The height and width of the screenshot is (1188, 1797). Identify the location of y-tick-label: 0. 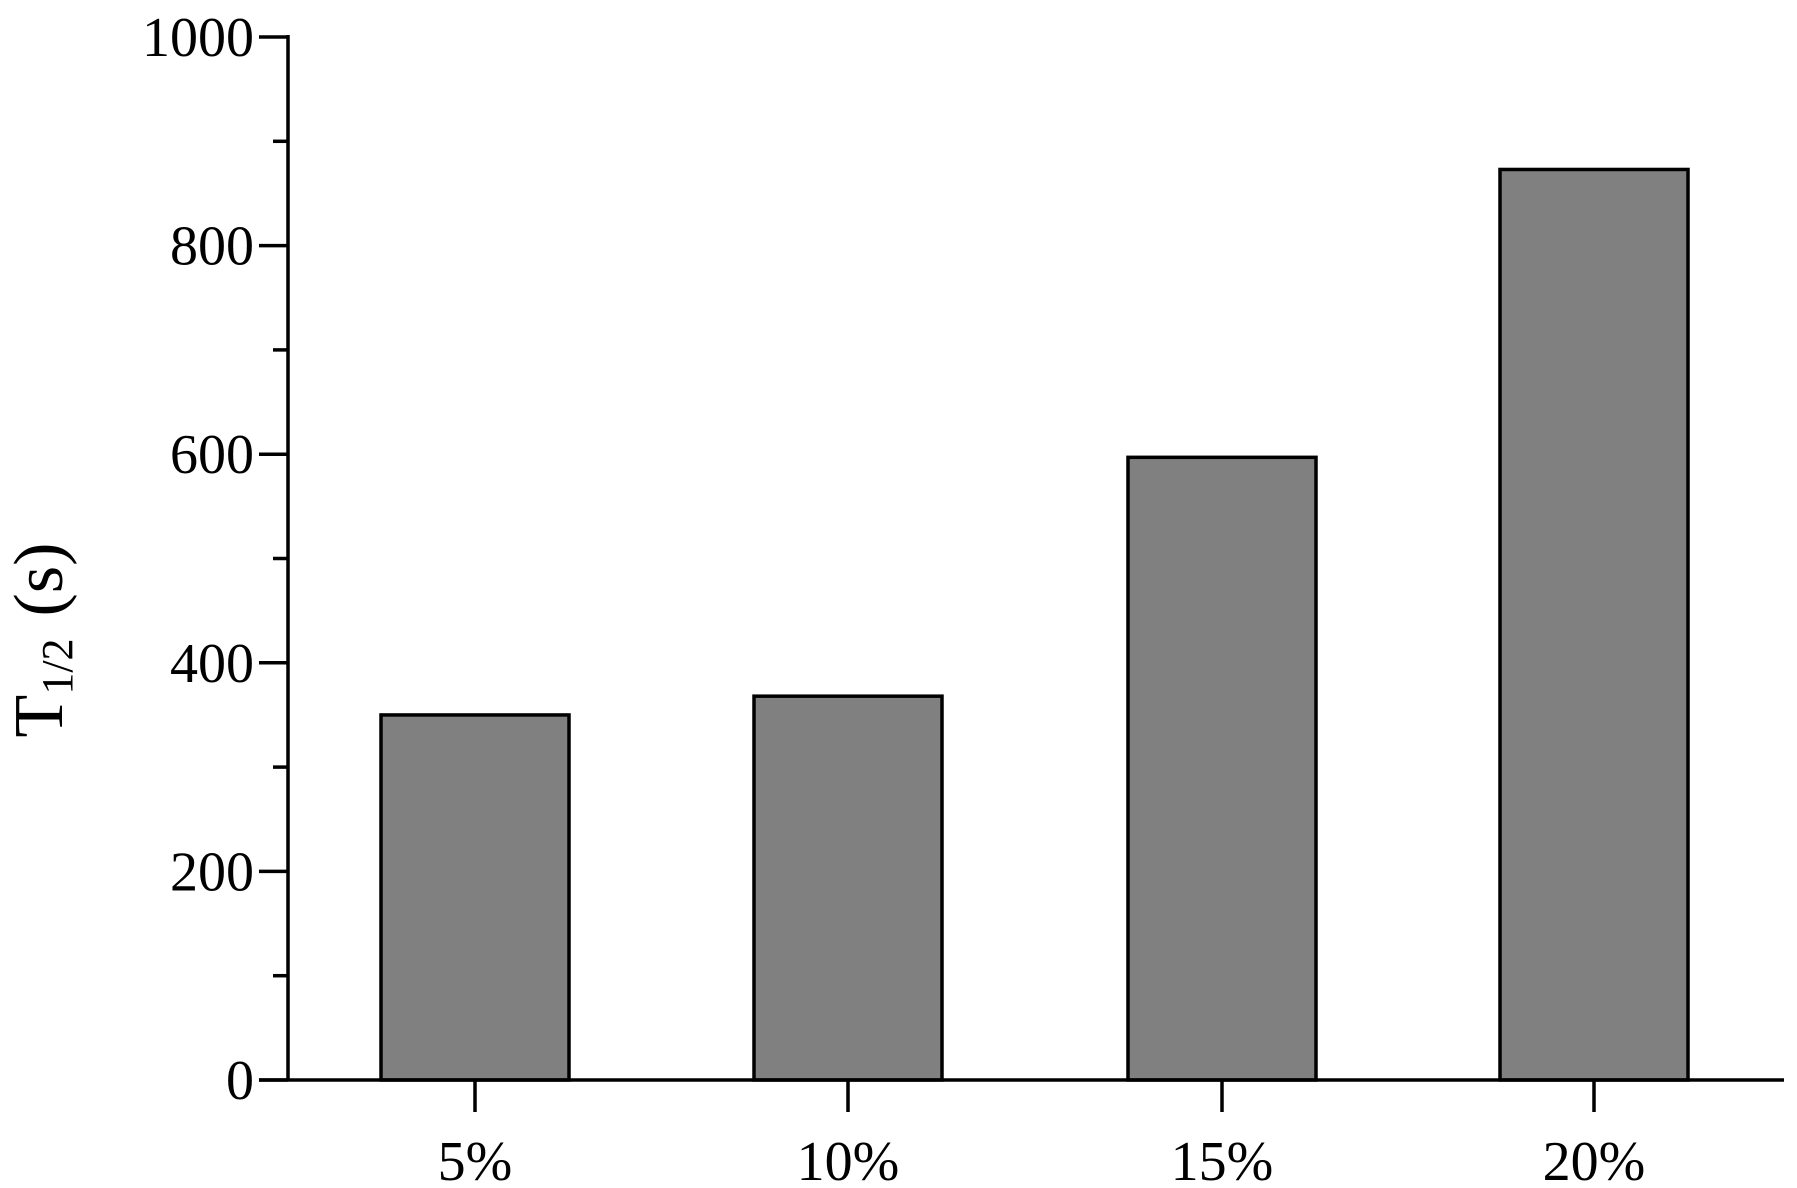
(240, 1081).